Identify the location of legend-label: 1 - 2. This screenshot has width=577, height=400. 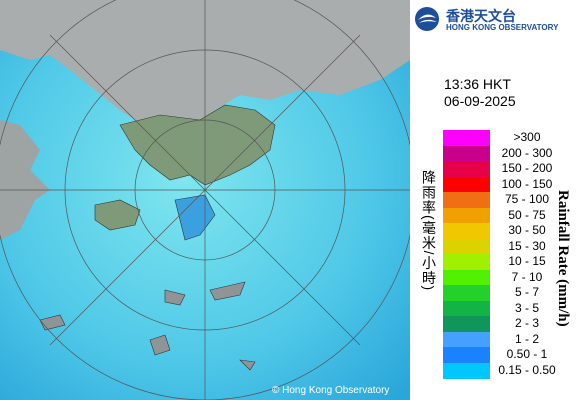
(526, 338).